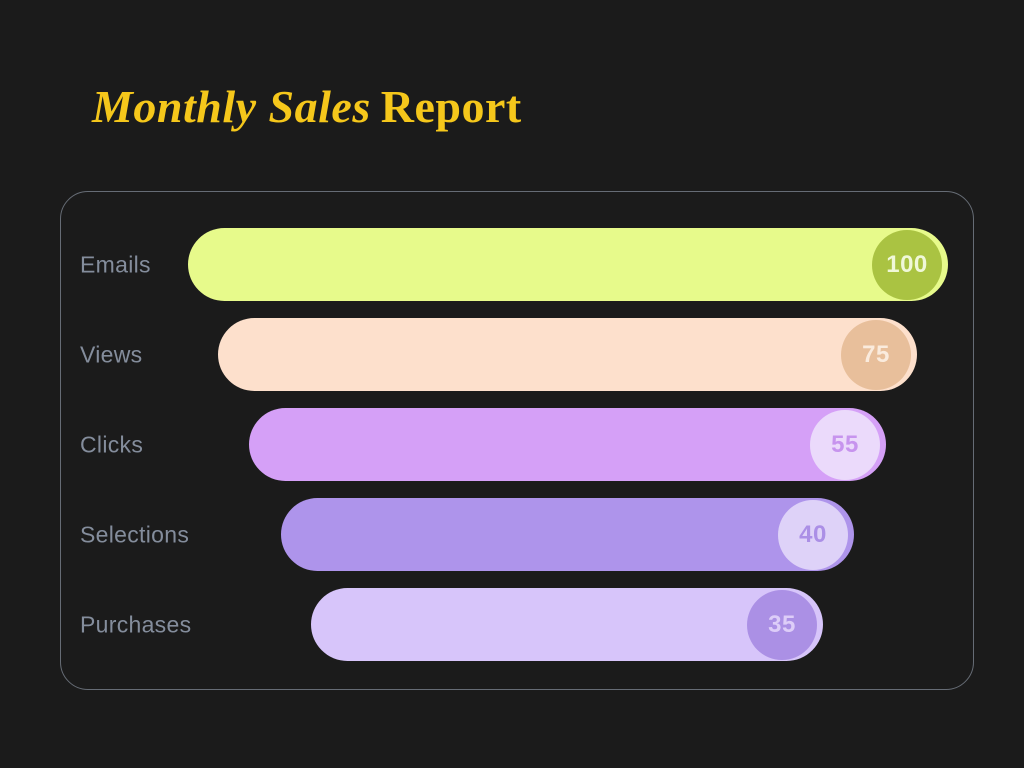  I want to click on value-badge-selections: 40, so click(813, 534).